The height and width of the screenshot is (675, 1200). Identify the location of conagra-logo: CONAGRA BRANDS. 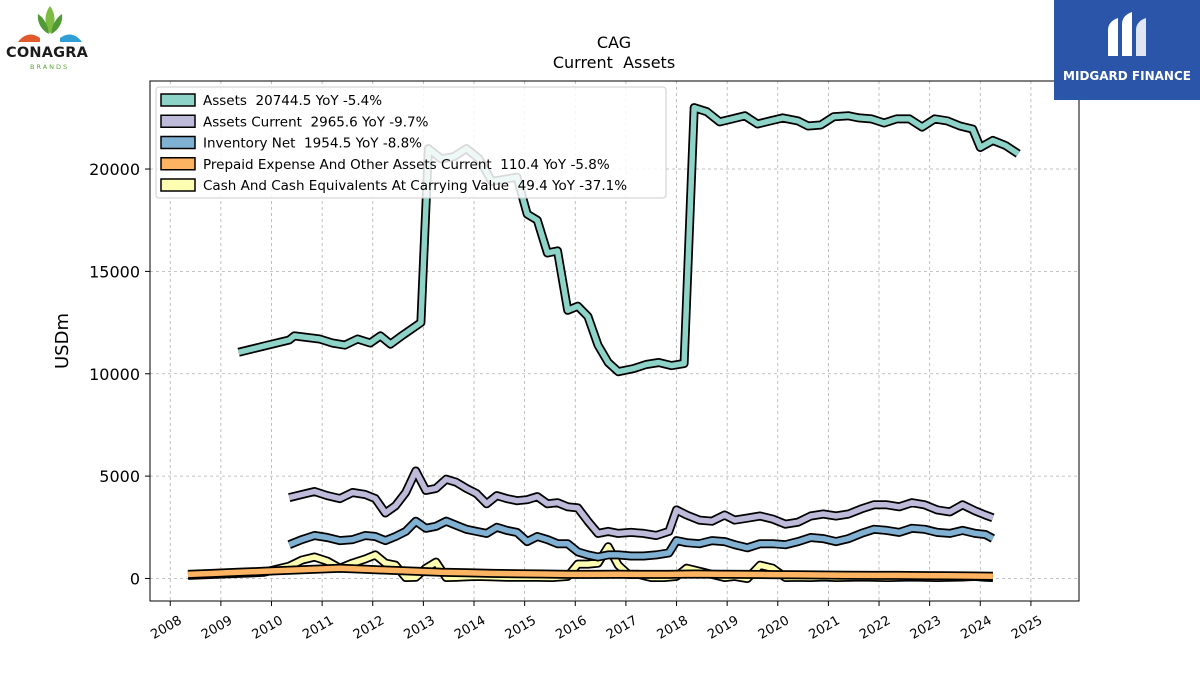
(50, 40).